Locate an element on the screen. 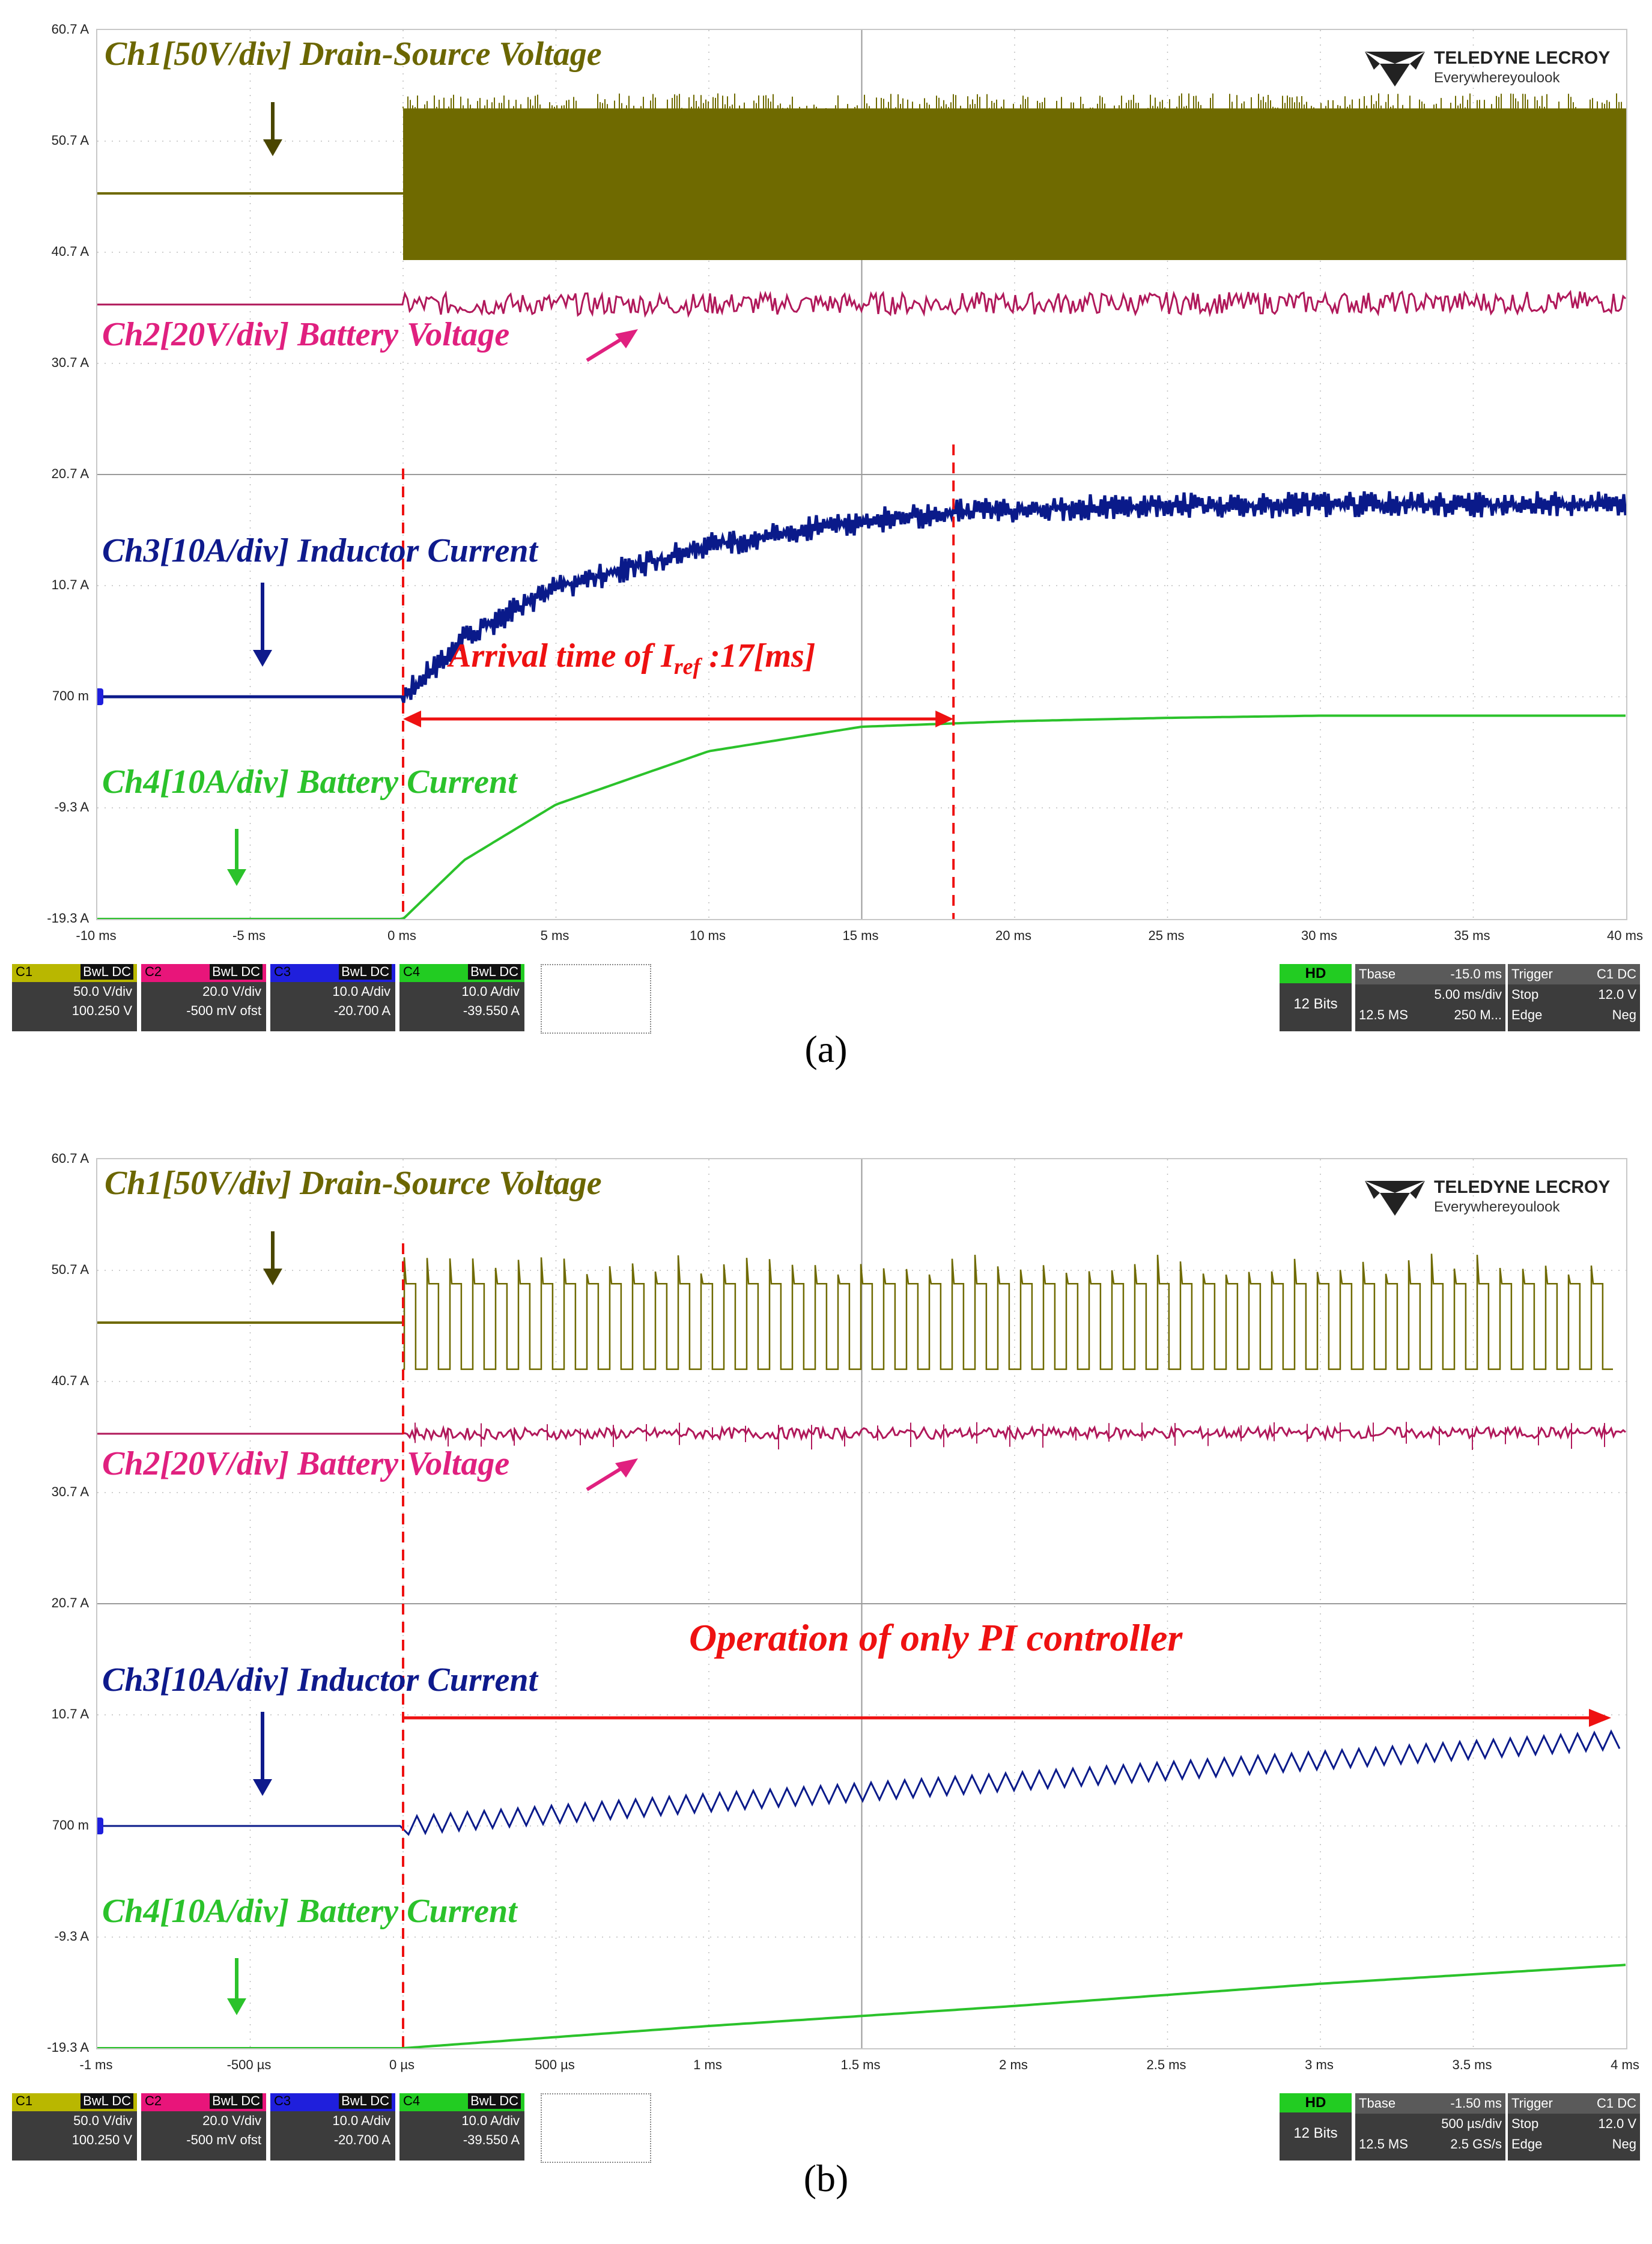 The height and width of the screenshot is (2244, 1652). timebase-delay: -1.50 ms is located at coordinates (1476, 2103).